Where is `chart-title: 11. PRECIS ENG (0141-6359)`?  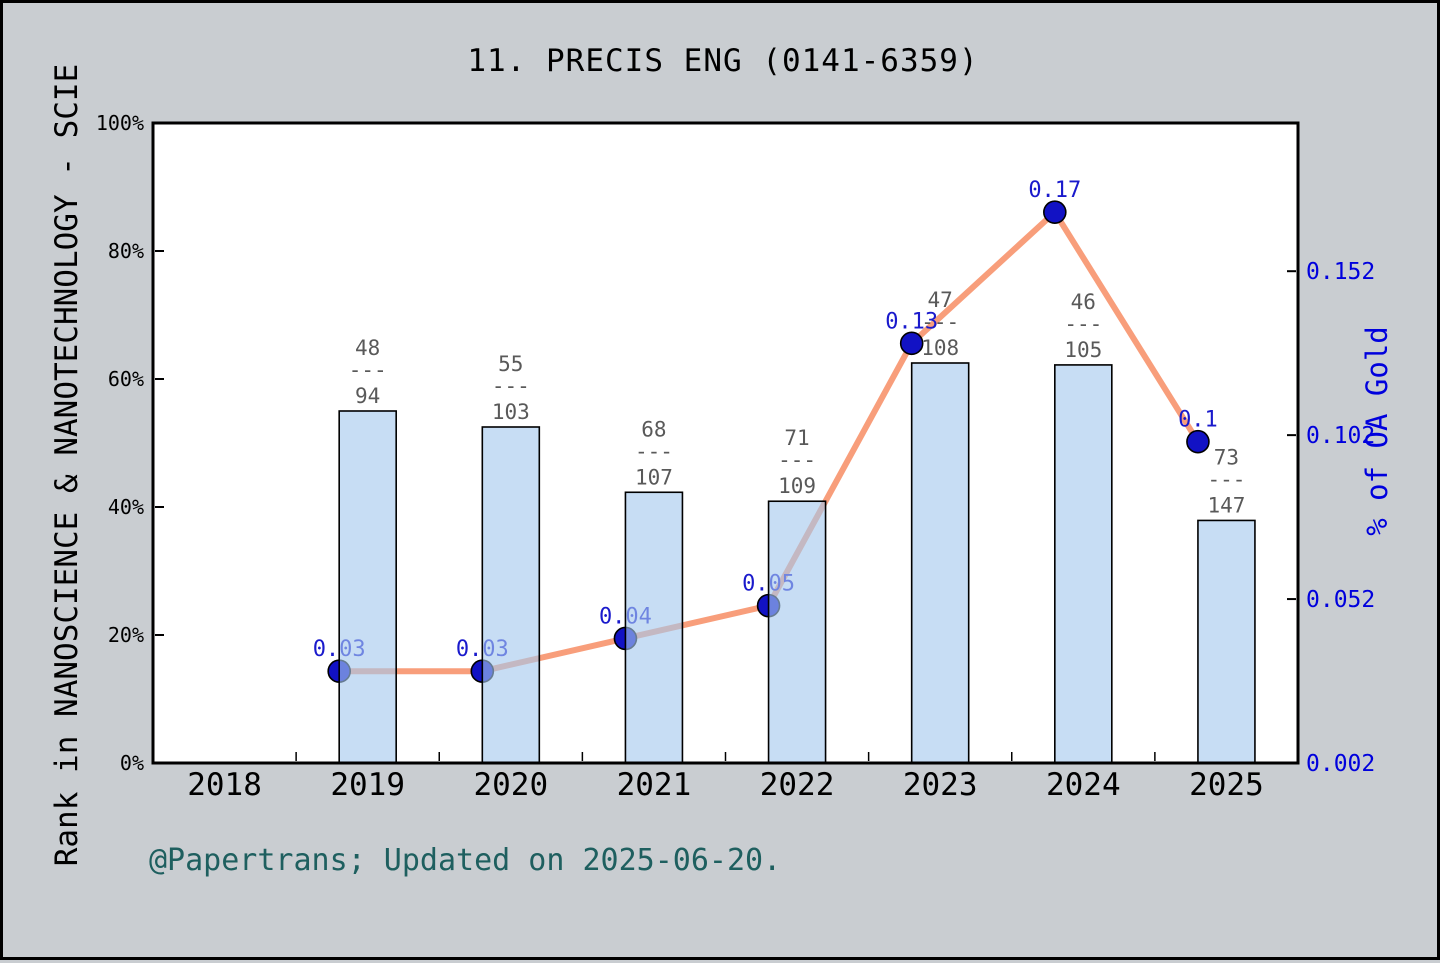
chart-title: 11. PRECIS ENG (0141-6359) is located at coordinates (723, 61).